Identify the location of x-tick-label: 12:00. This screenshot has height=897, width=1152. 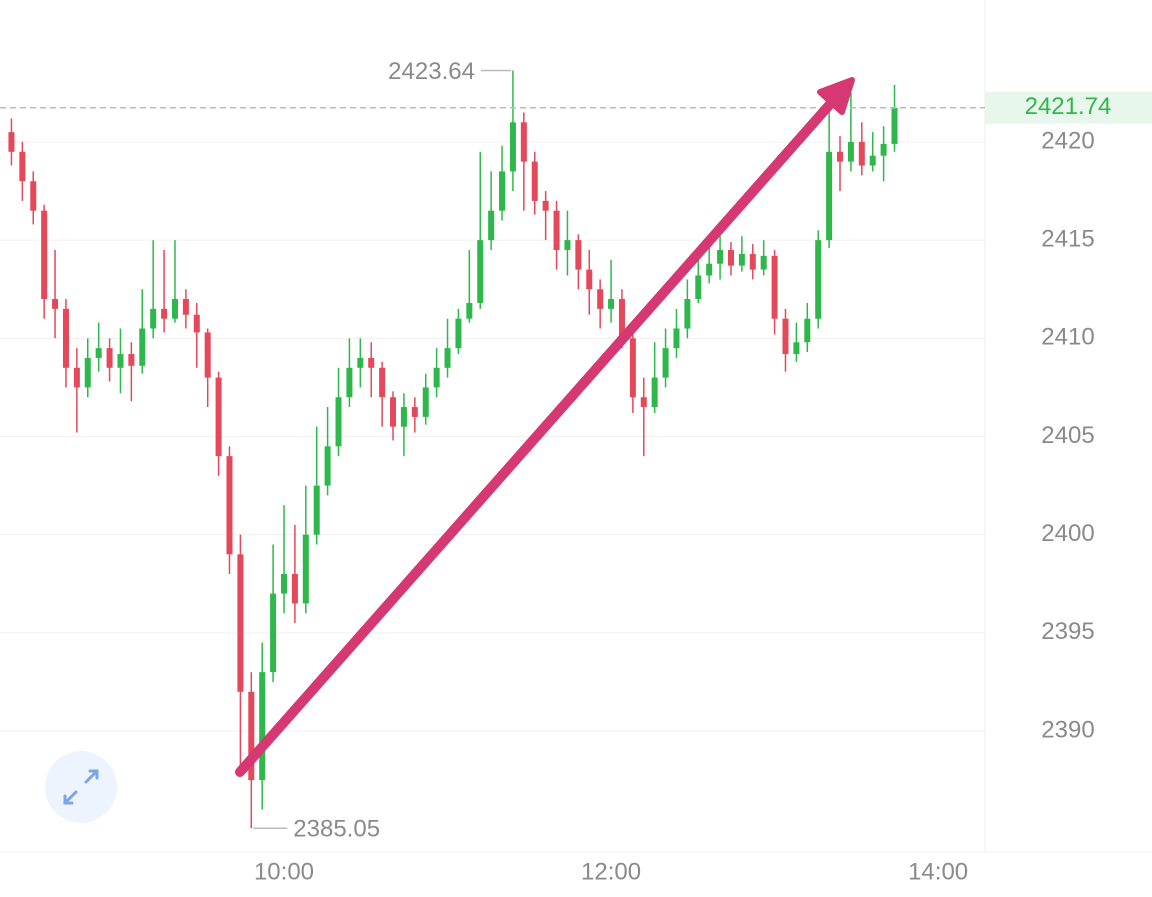
(611, 871).